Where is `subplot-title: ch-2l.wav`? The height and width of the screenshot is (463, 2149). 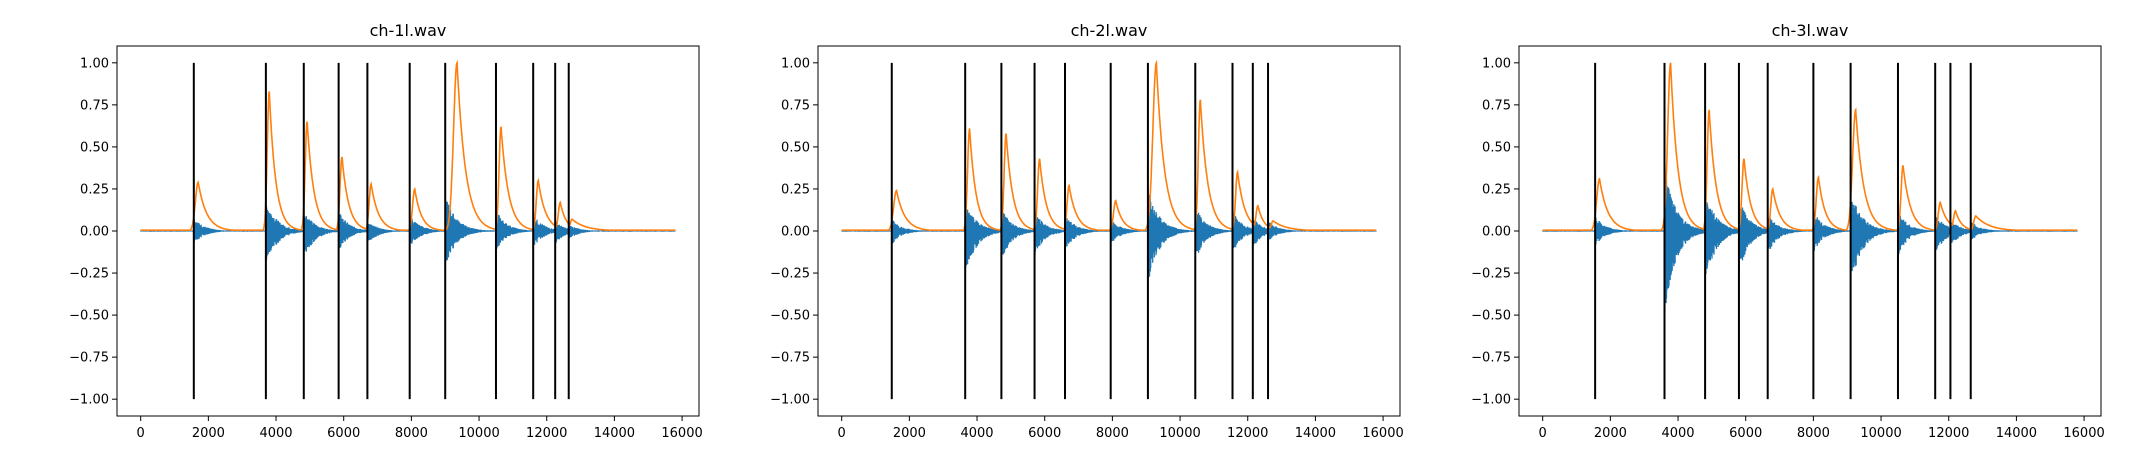 subplot-title: ch-2l.wav is located at coordinates (1109, 30).